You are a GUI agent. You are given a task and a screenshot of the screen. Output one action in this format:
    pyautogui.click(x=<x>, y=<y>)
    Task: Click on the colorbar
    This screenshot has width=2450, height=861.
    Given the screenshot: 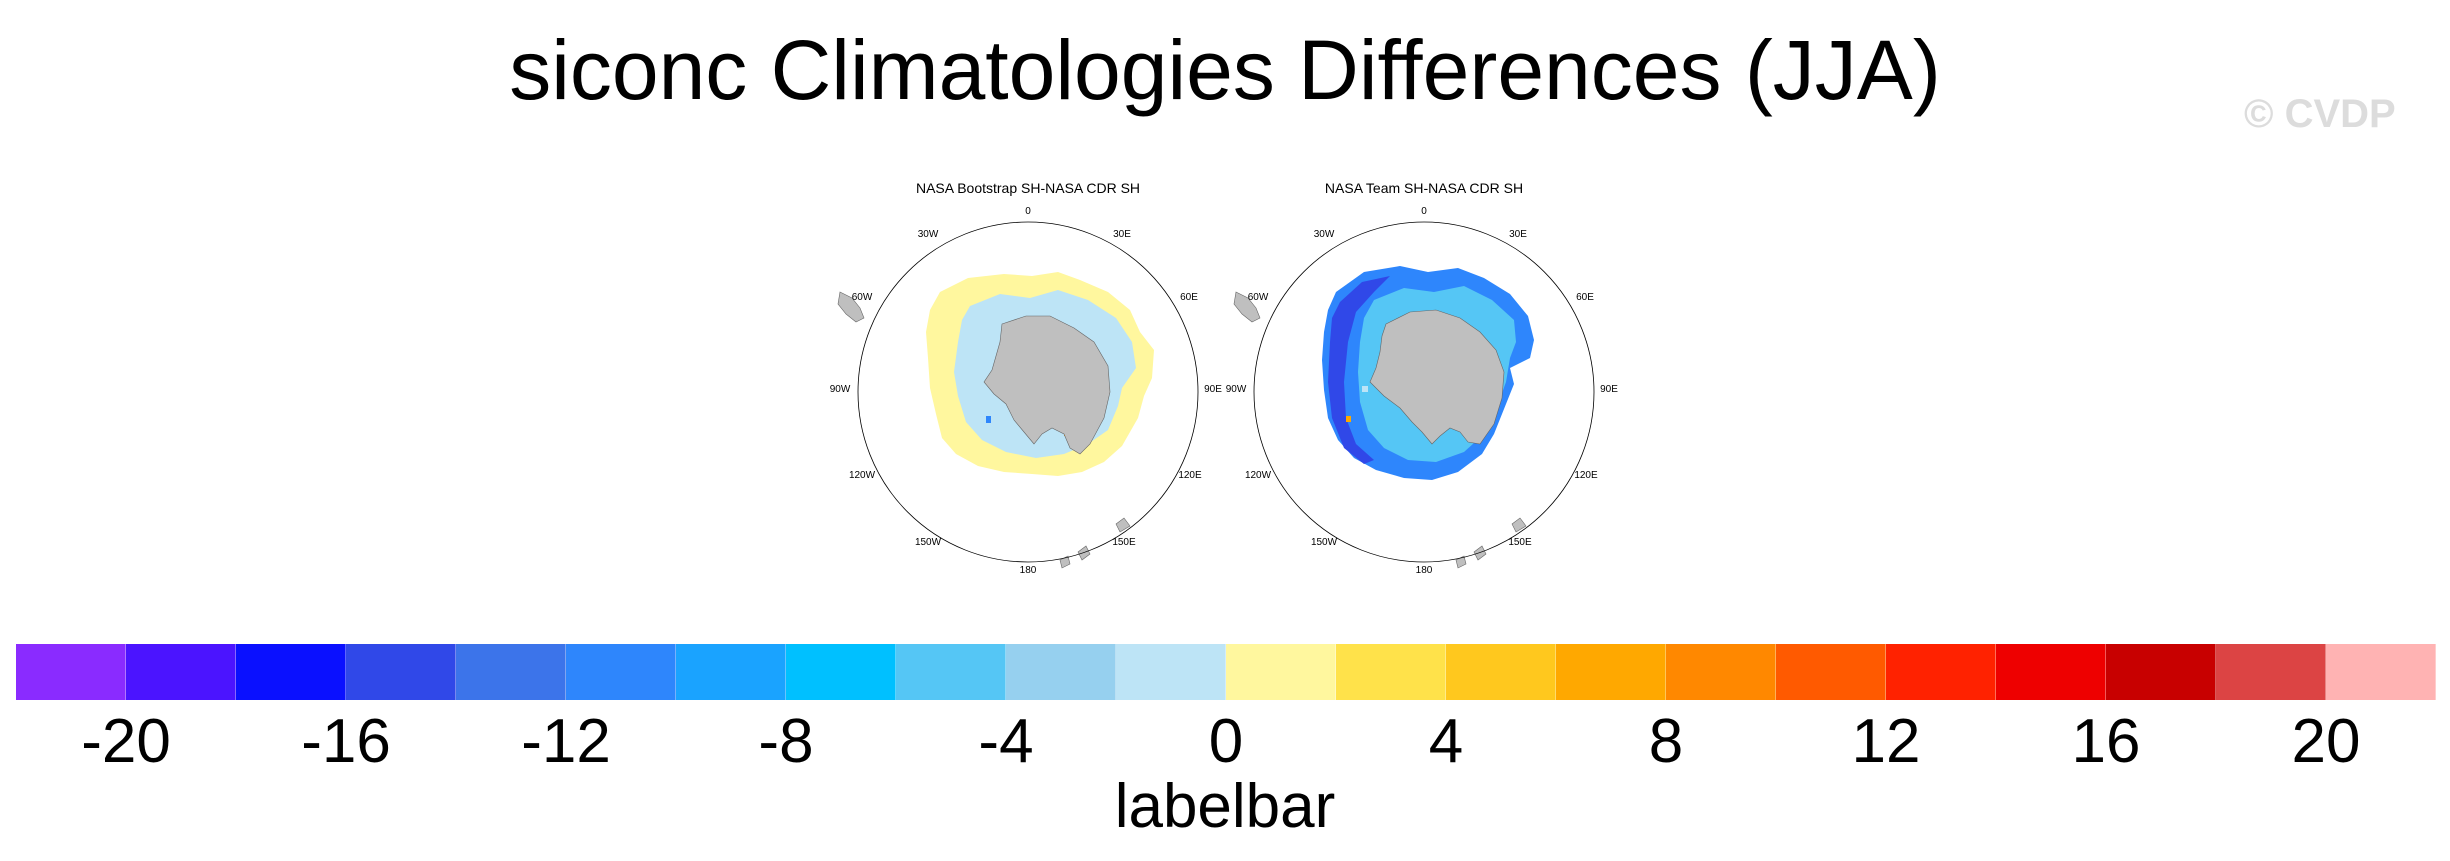 What is the action you would take?
    pyautogui.click(x=1226, y=672)
    